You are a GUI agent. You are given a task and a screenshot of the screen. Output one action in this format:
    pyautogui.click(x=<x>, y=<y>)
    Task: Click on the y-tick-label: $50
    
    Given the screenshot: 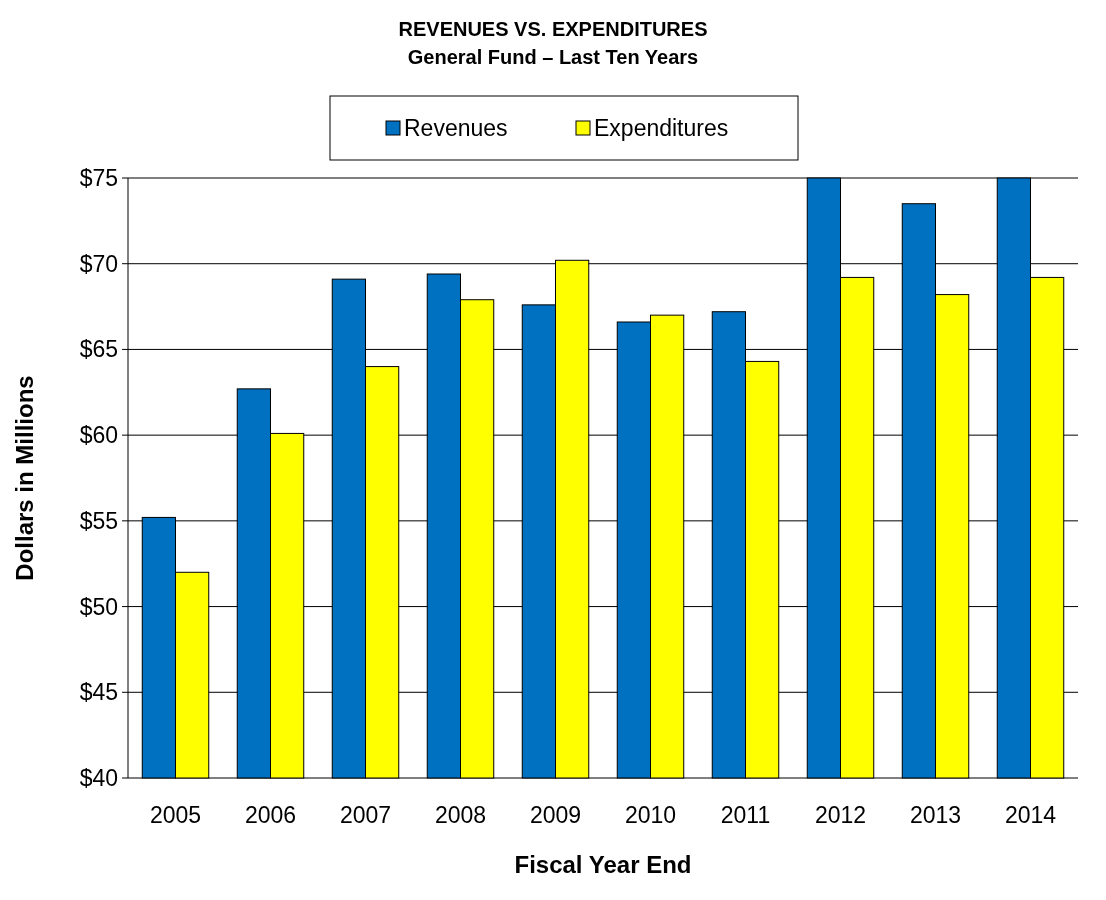 What is the action you would take?
    pyautogui.click(x=98, y=606)
    